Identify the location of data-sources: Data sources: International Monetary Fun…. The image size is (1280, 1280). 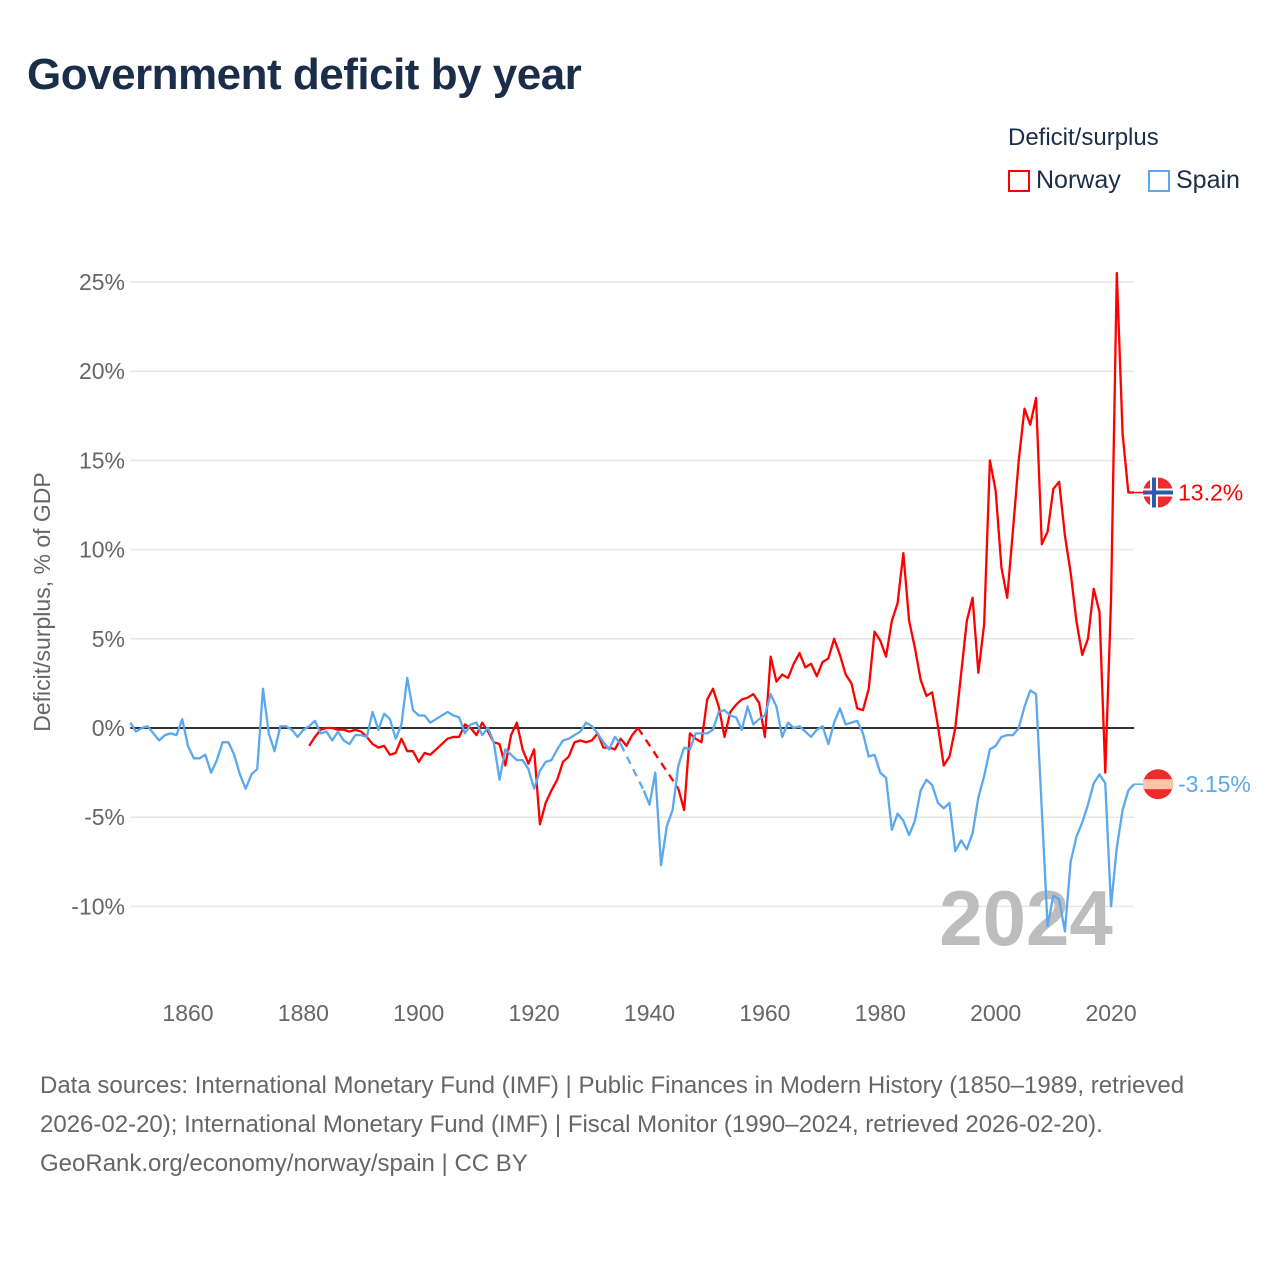
(612, 1105).